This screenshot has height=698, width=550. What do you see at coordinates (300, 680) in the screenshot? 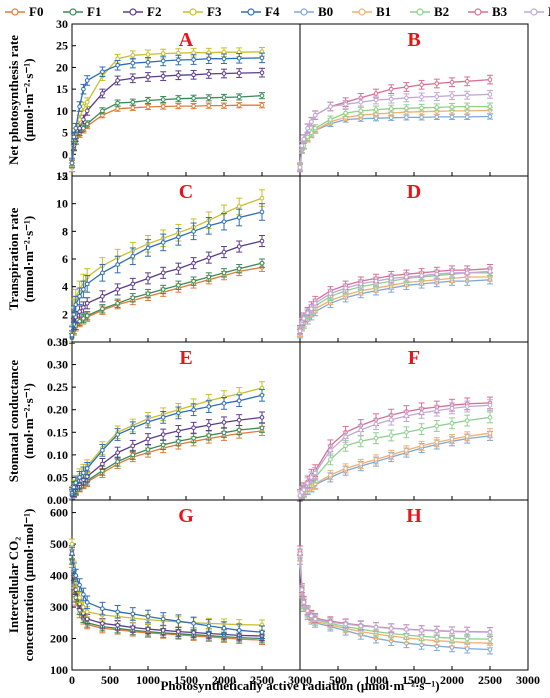
I see `x-tick-label: 3000` at bounding box center [300, 680].